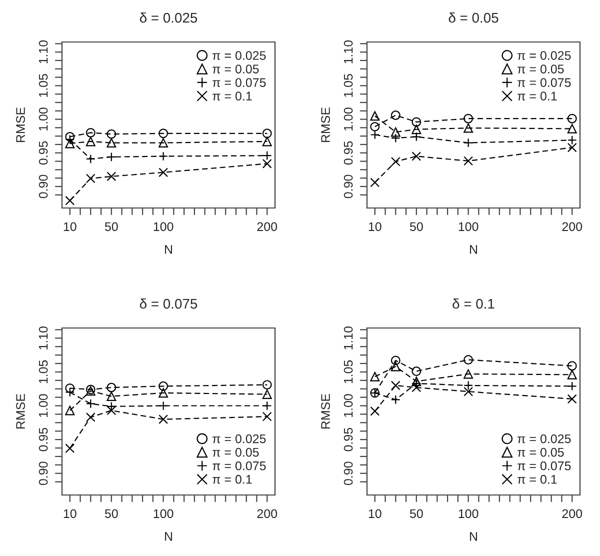 The height and width of the screenshot is (556, 600). I want to click on chart-title: δ = 0.05, so click(473, 17).